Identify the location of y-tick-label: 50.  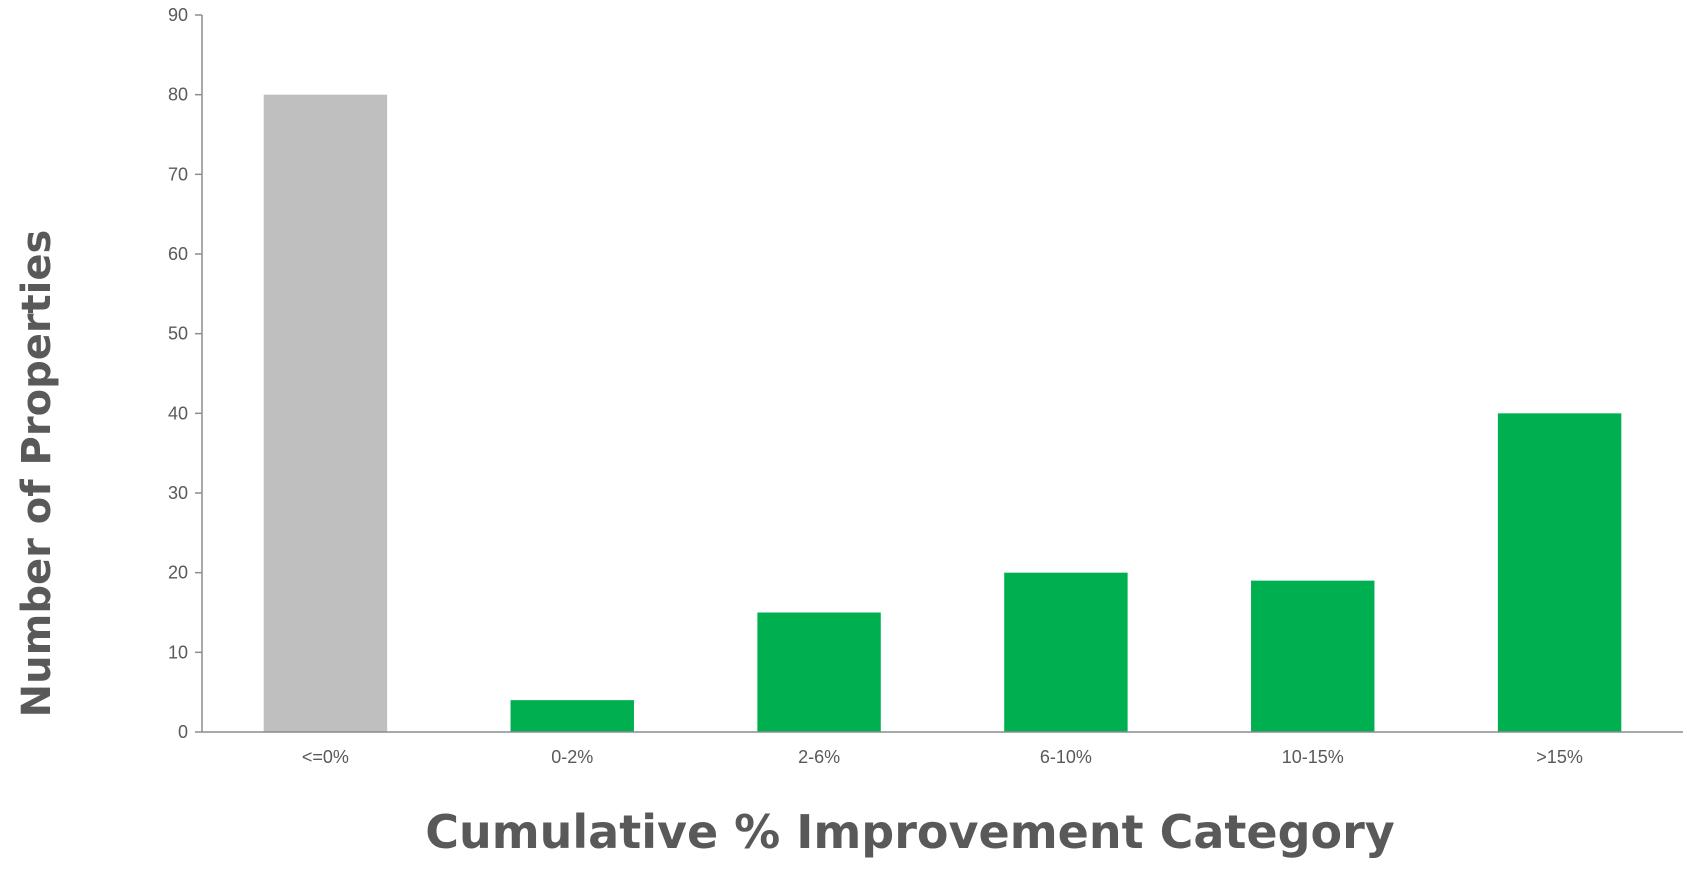
(178, 334).